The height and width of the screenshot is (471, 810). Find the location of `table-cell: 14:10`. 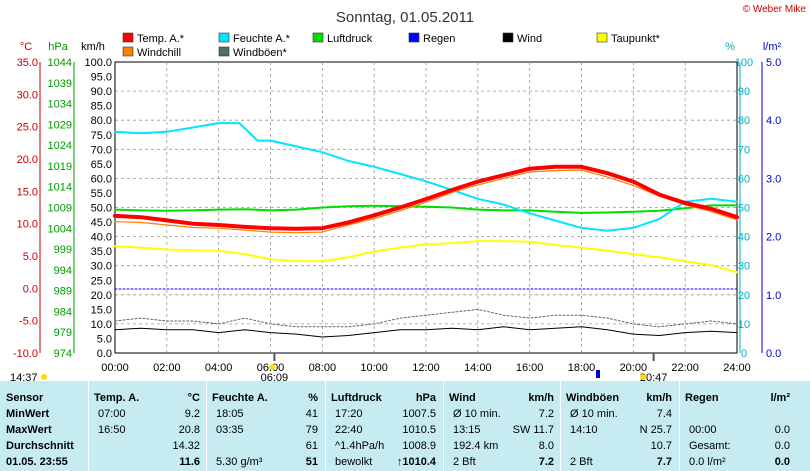

table-cell: 14:10 is located at coordinates (584, 430).